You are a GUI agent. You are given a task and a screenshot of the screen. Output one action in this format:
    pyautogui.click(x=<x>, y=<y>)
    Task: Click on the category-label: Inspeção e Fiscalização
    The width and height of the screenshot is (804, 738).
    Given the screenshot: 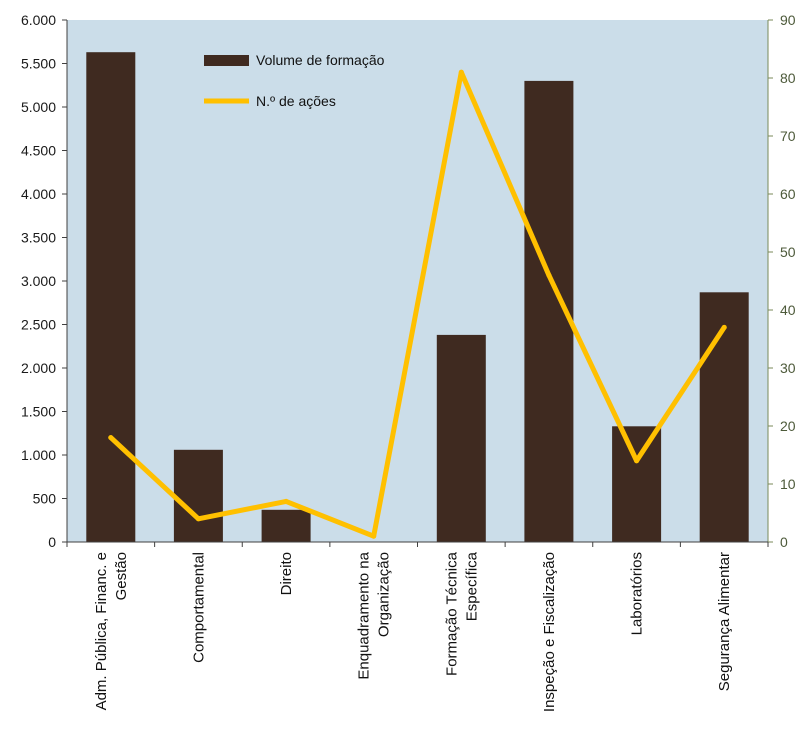 What is the action you would take?
    pyautogui.click(x=549, y=632)
    